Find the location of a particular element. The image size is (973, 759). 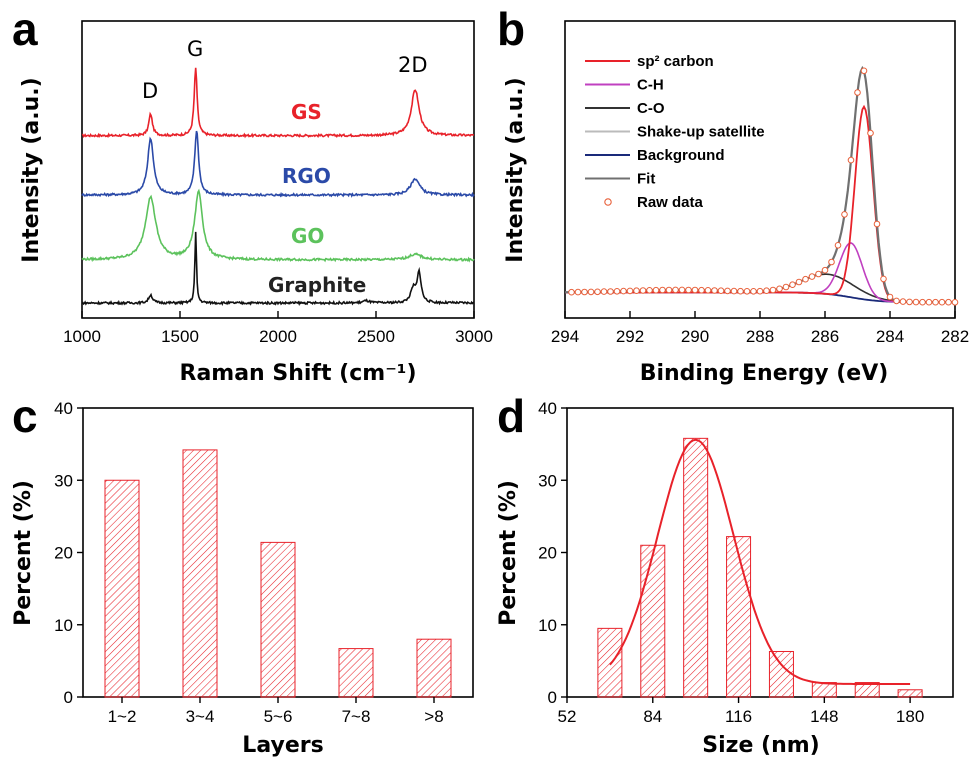

panel-c-y-tick-label: 10 is located at coordinates (63, 625).